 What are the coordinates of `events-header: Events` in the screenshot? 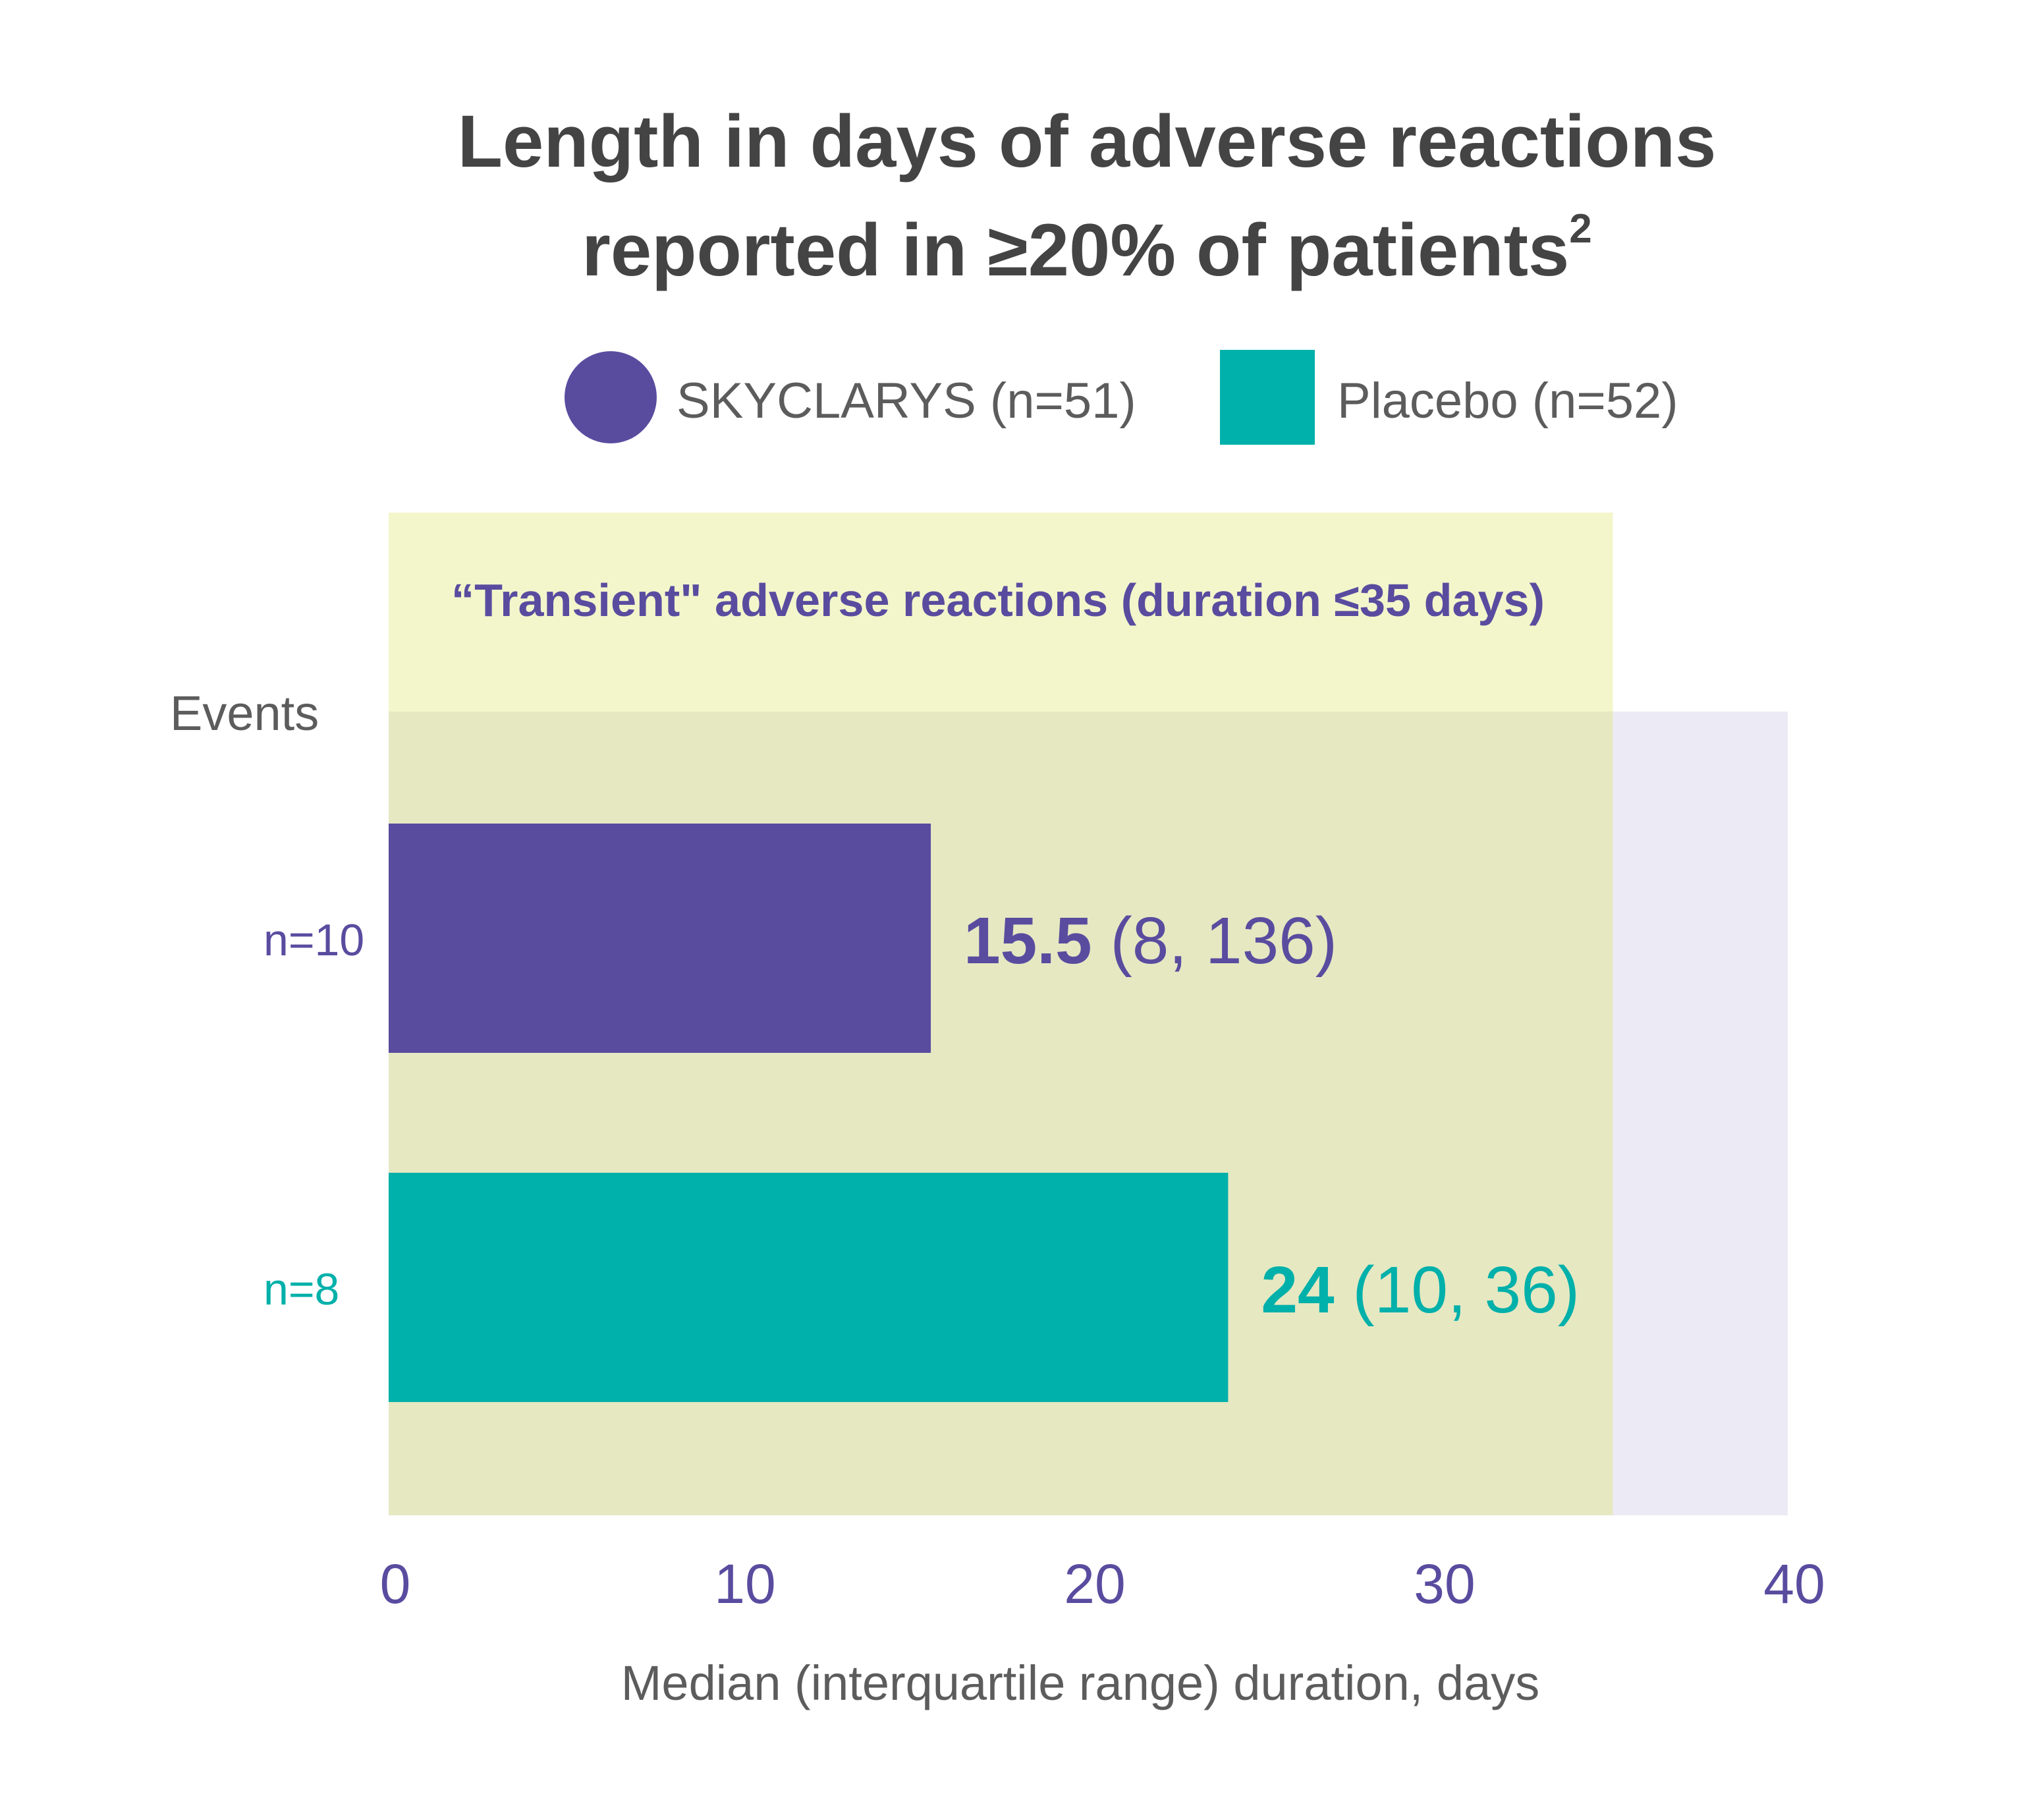 It's located at (244, 713).